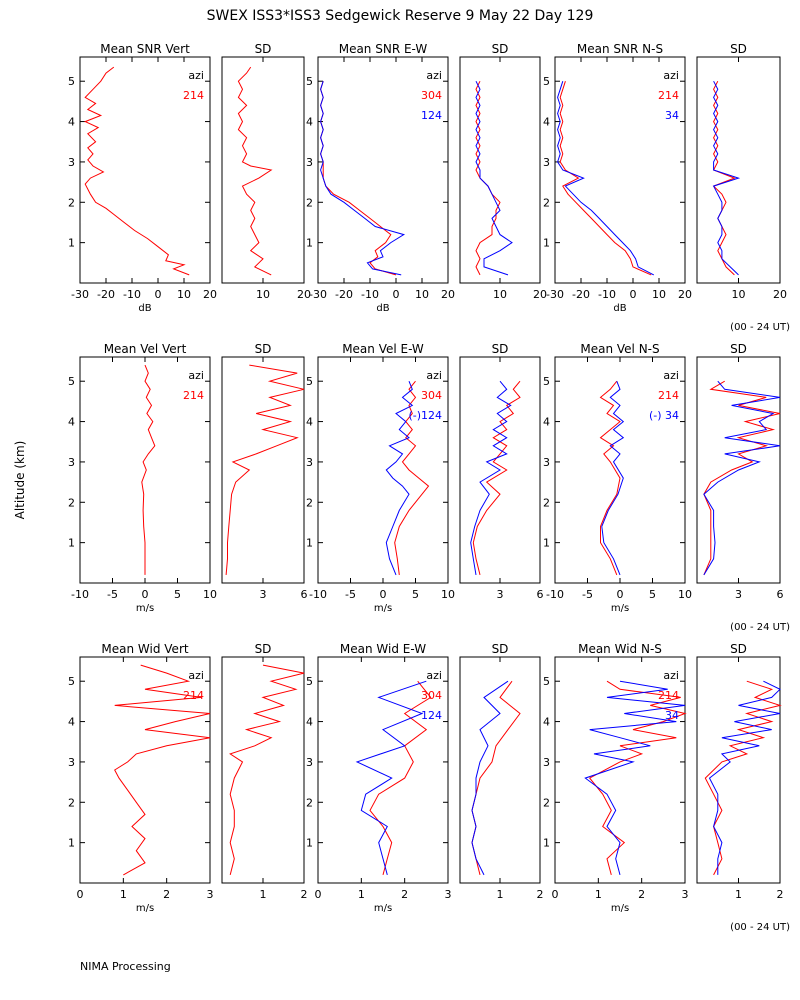 The image size is (800, 1000). I want to click on footer-processing-note: NIMA Processing, so click(125, 966).